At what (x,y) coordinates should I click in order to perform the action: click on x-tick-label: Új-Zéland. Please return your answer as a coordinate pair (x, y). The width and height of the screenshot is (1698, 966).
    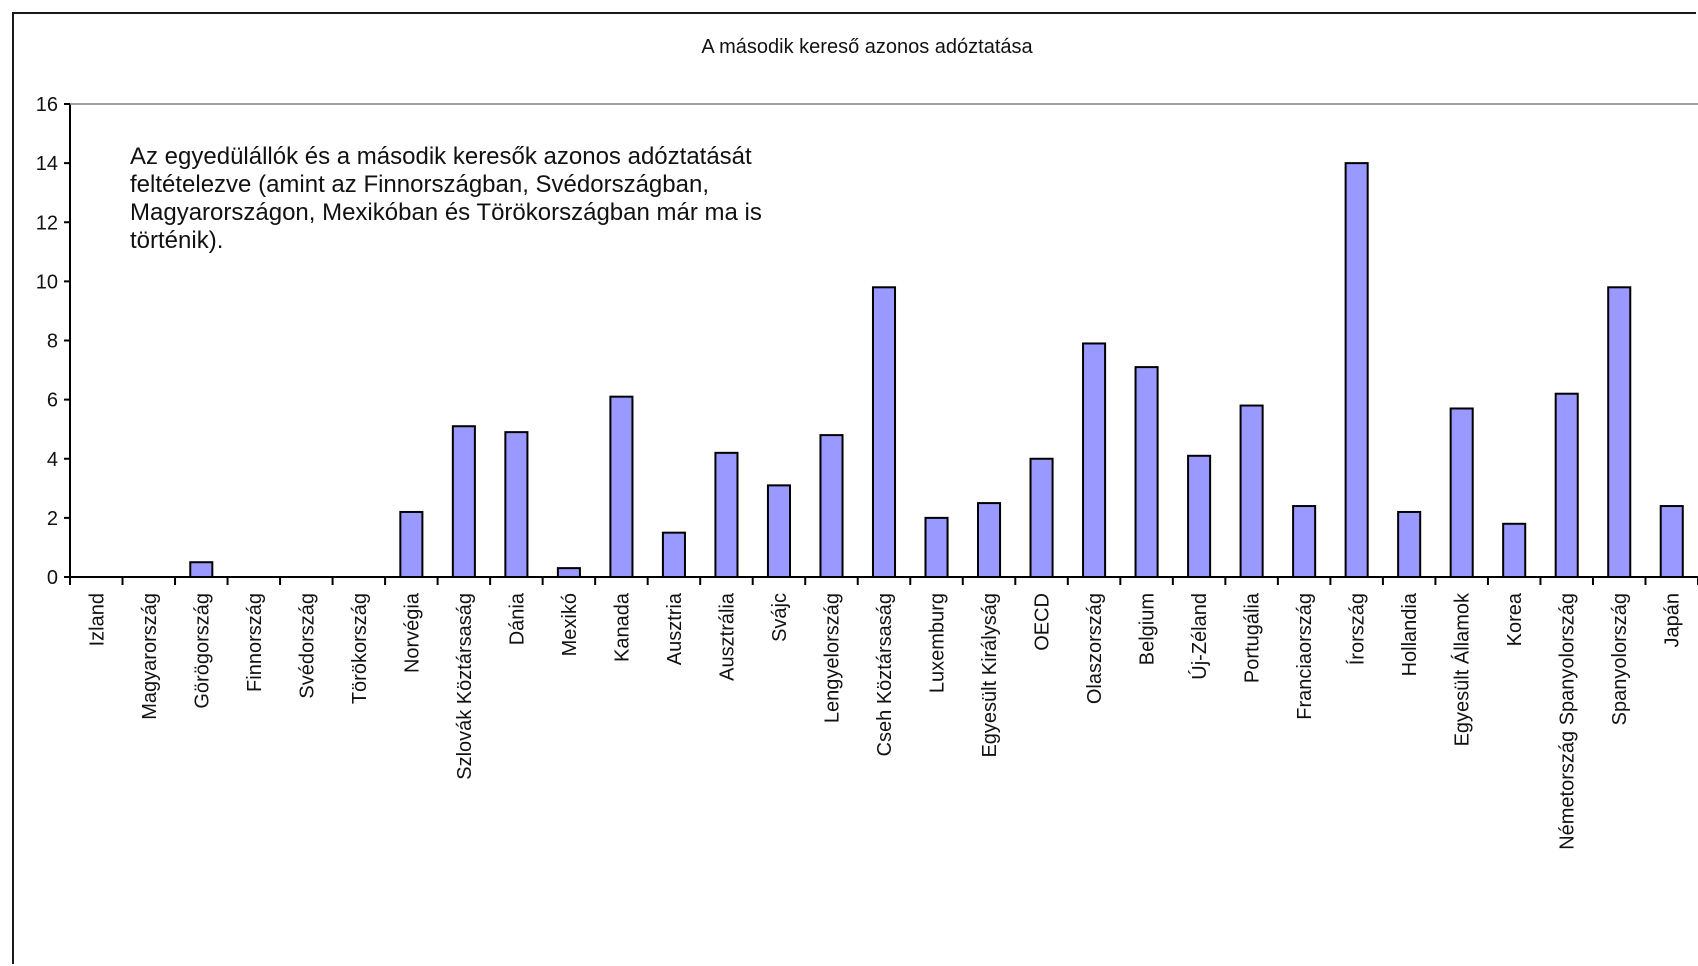
    Looking at the image, I should click on (1199, 636).